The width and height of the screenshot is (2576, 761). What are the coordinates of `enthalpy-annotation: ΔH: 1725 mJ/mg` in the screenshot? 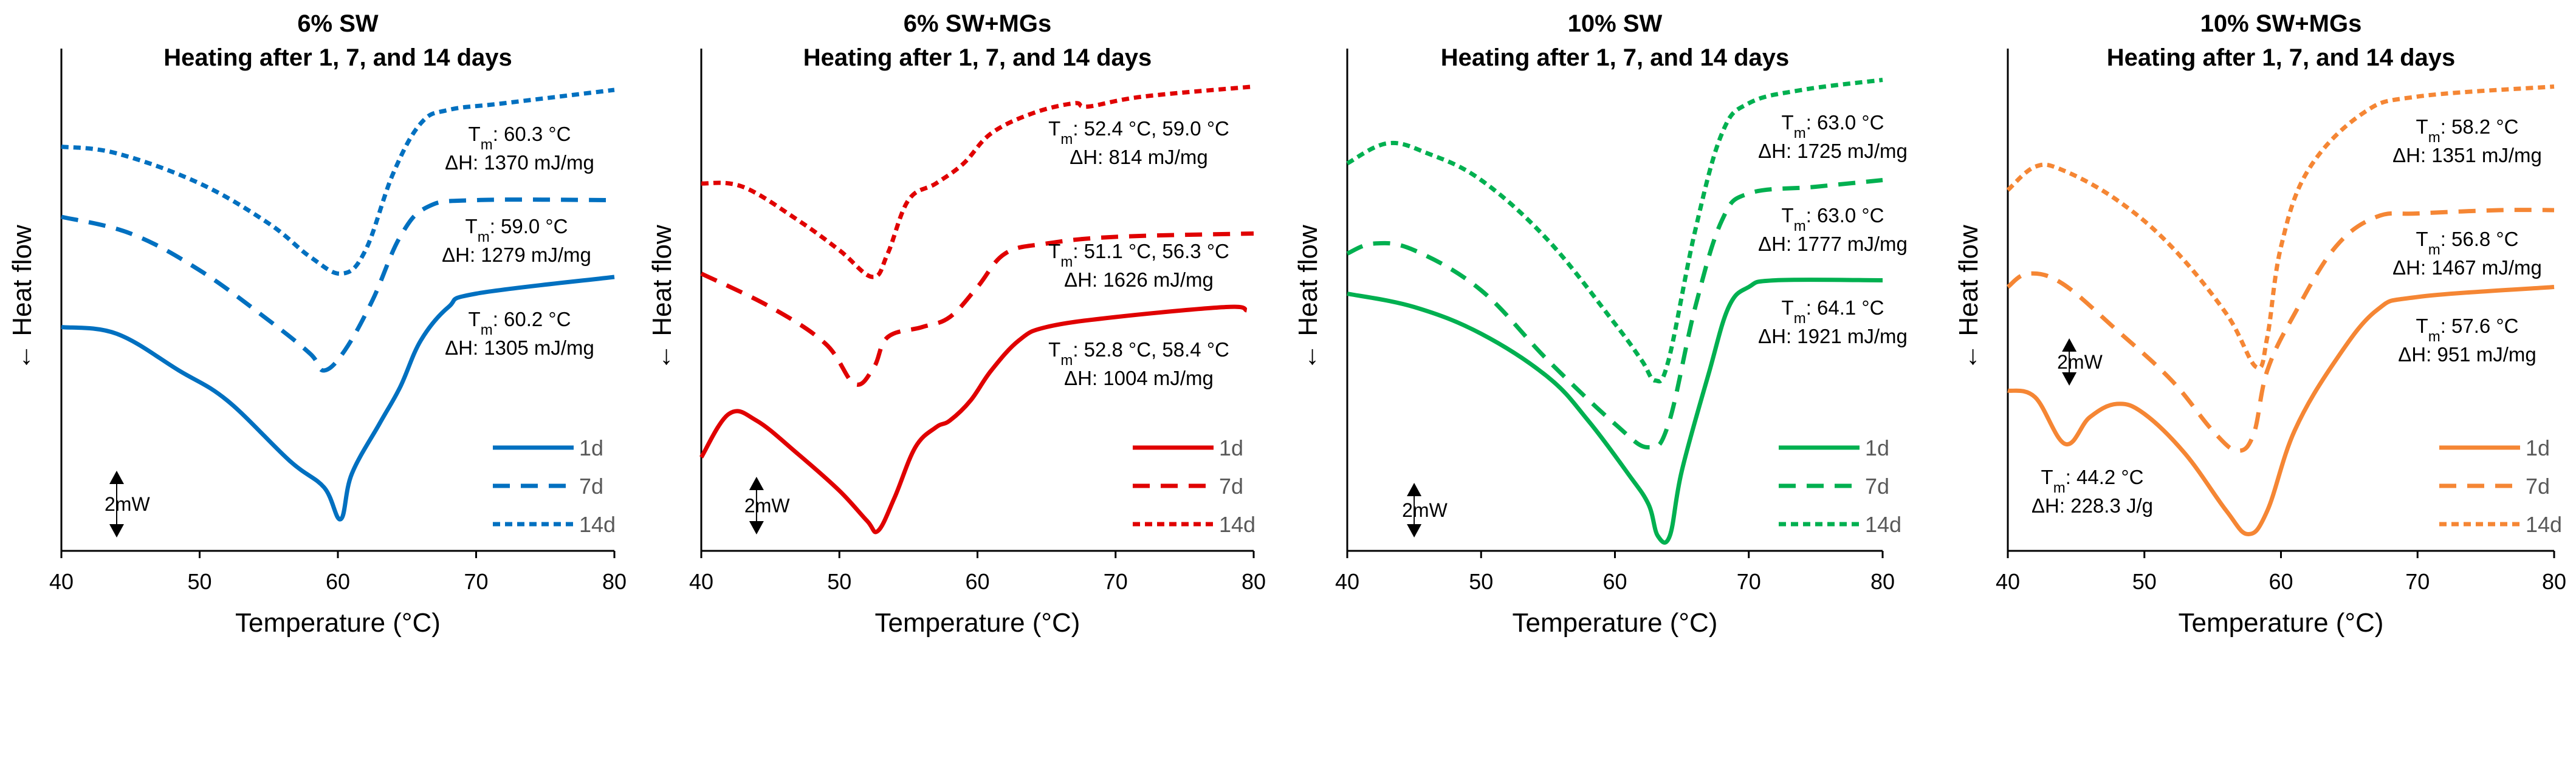 It's located at (1833, 151).